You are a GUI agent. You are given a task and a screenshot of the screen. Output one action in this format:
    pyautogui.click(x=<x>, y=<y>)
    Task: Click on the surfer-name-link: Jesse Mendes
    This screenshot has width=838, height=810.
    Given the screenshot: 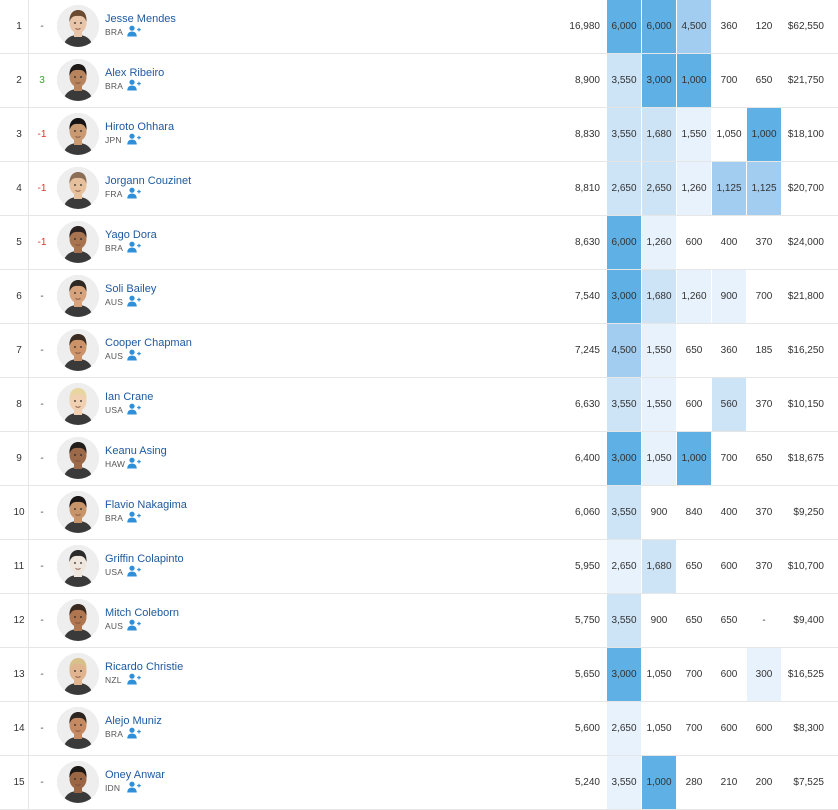 What is the action you would take?
    pyautogui.click(x=140, y=19)
    